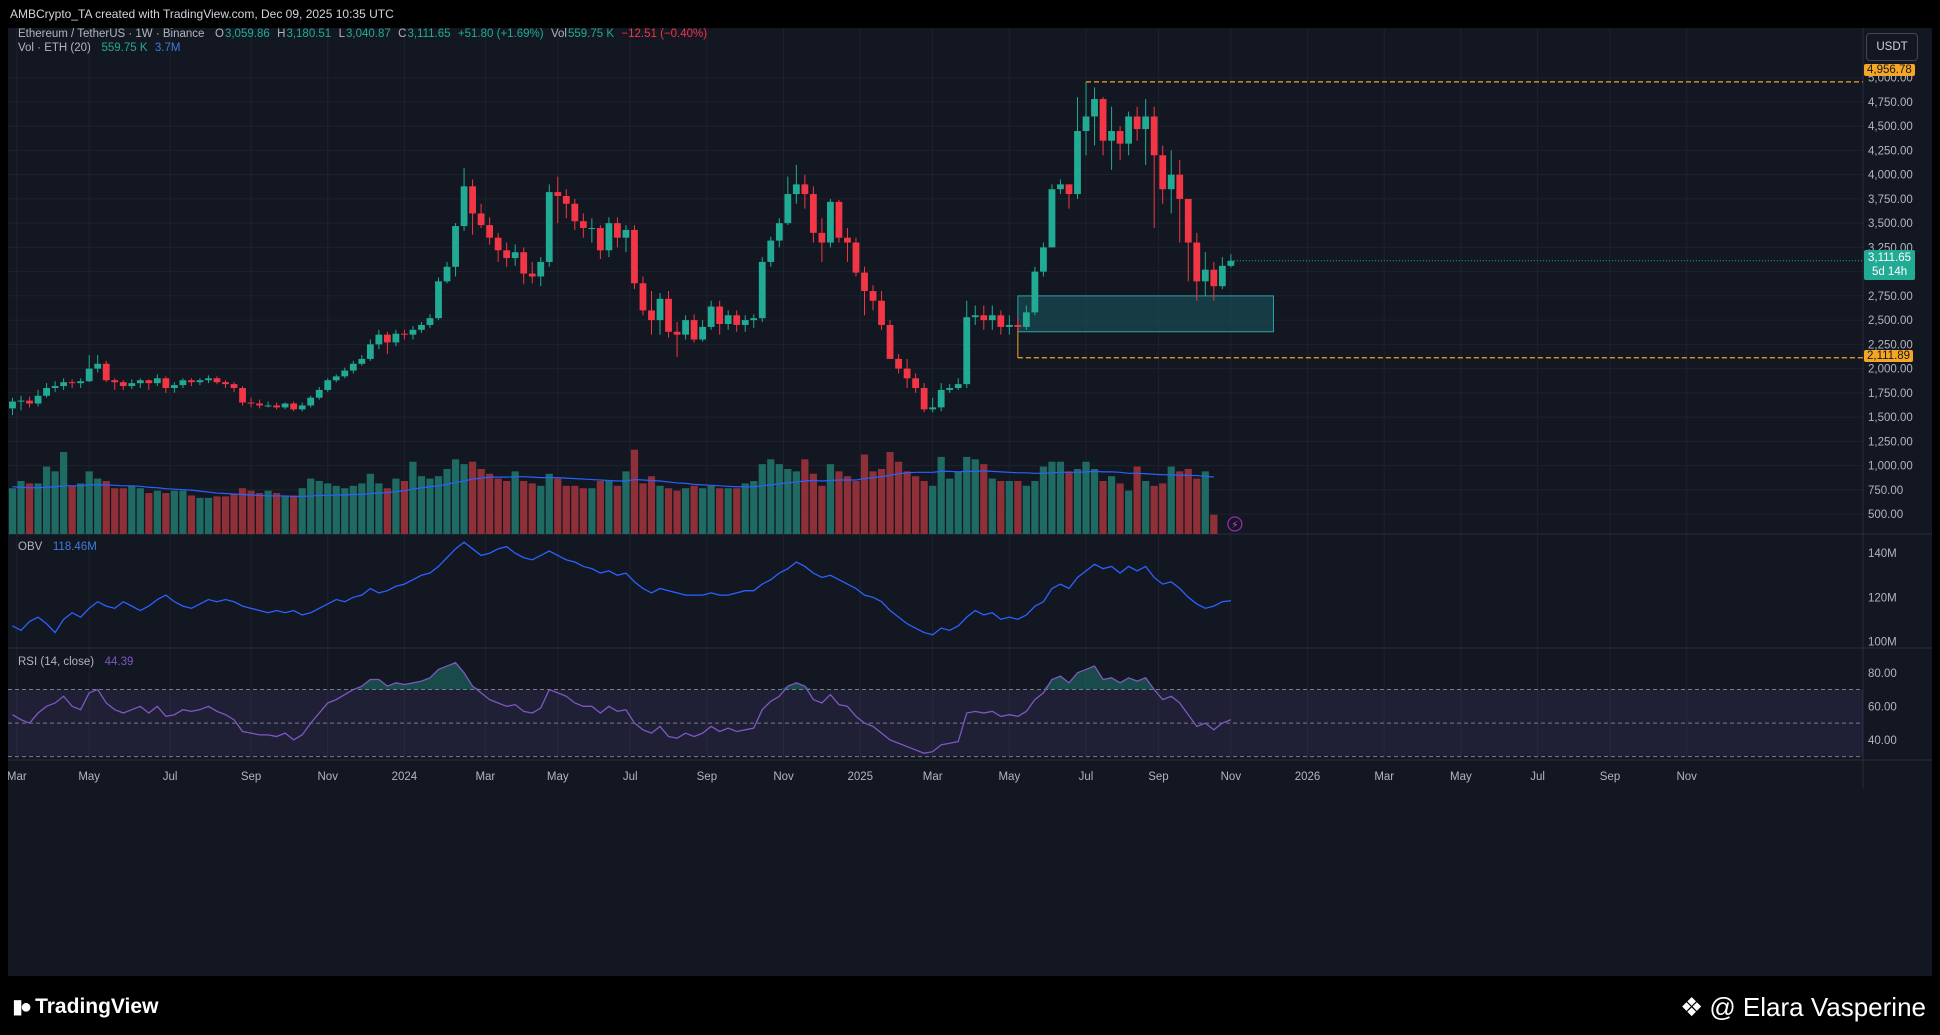 Image resolution: width=1940 pixels, height=1035 pixels. What do you see at coordinates (89, 777) in the screenshot?
I see `time-tick-label: May` at bounding box center [89, 777].